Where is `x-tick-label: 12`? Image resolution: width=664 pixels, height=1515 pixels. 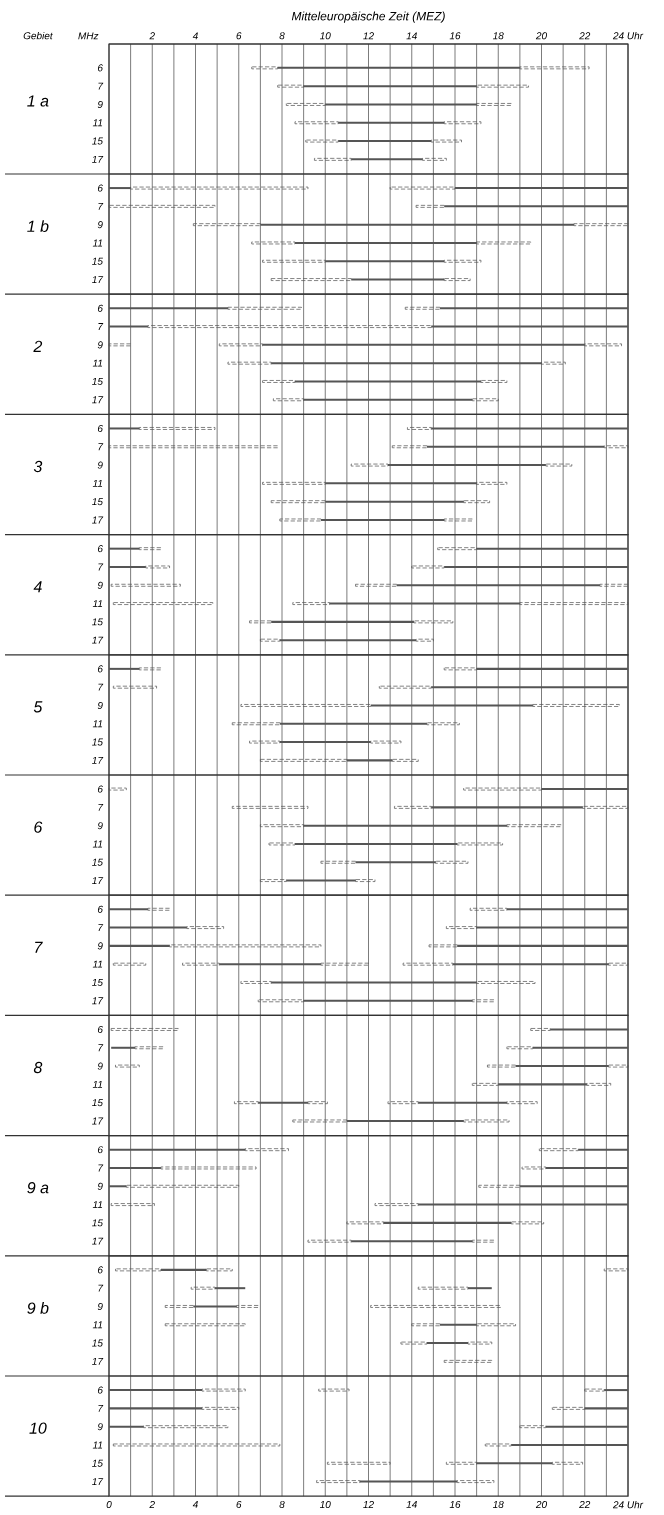 x-tick-label: 12 is located at coordinates (368, 1504).